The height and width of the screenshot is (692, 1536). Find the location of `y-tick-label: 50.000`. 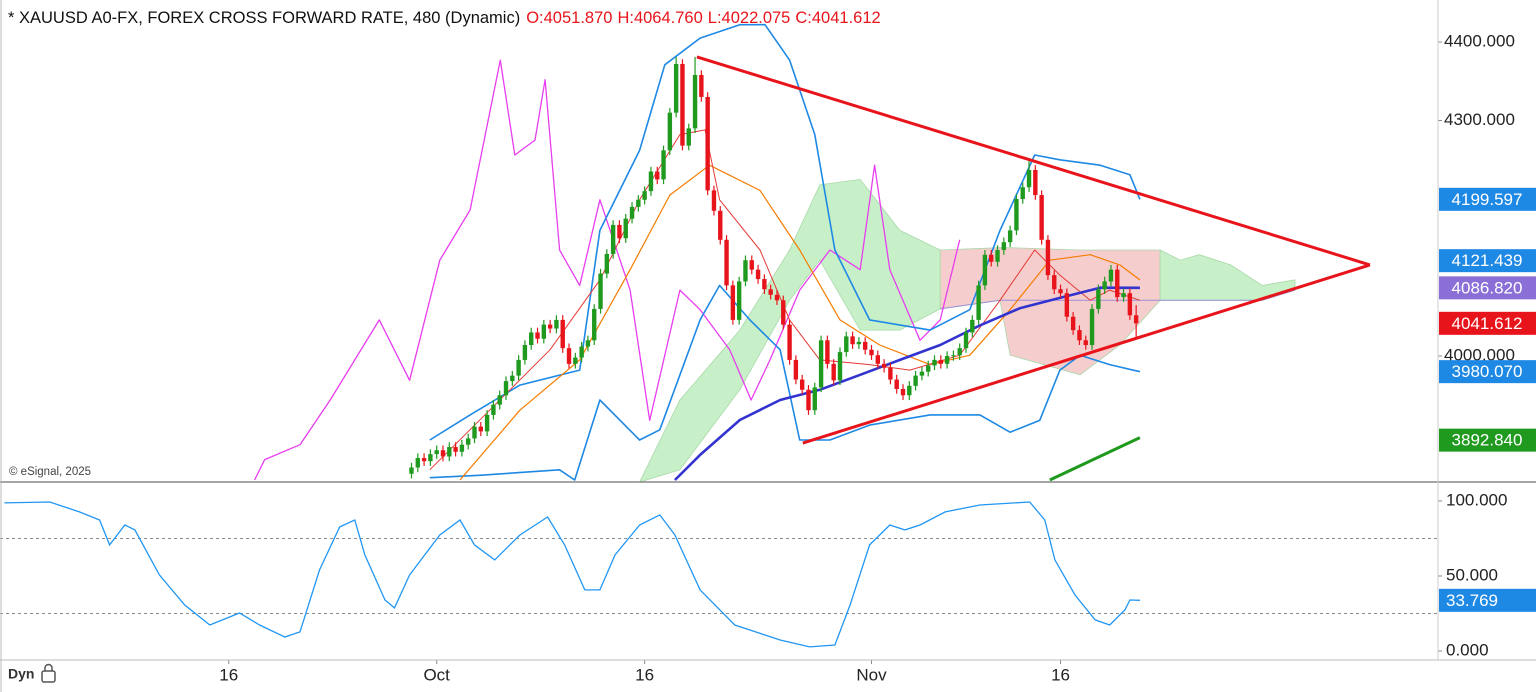

y-tick-label: 50.000 is located at coordinates (1472, 574).